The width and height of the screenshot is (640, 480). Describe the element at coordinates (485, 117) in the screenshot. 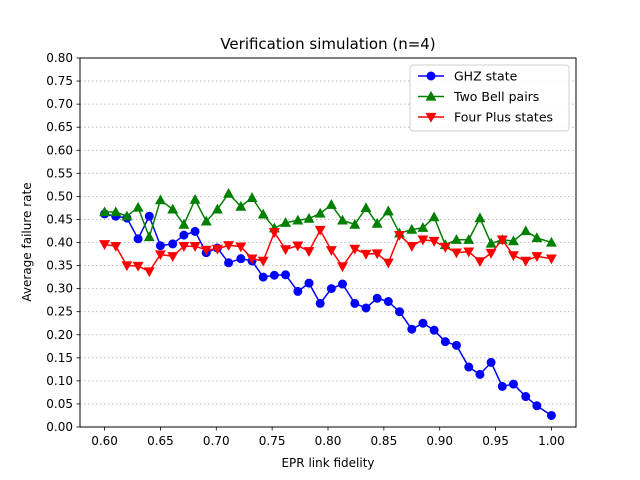

I see `legend-entry: Four Plus states` at that location.